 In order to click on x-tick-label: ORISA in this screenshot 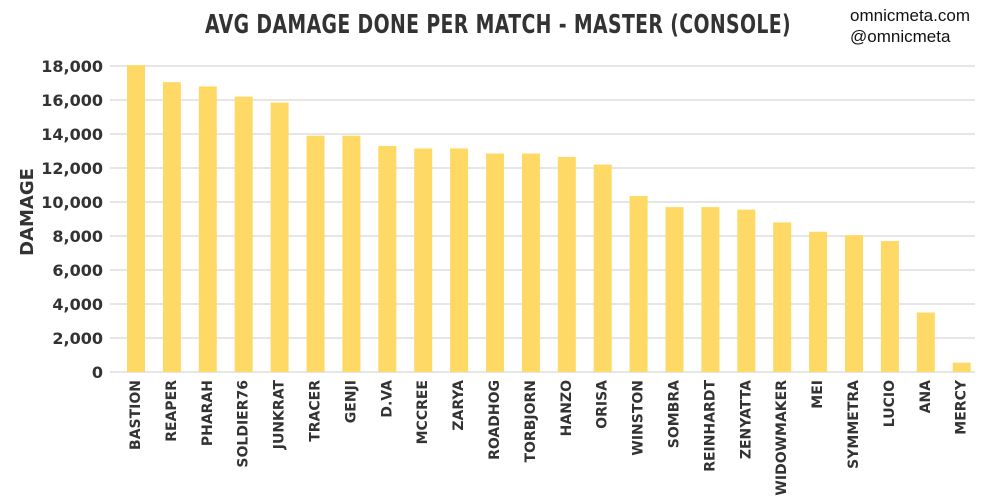, I will do `click(603, 404)`.